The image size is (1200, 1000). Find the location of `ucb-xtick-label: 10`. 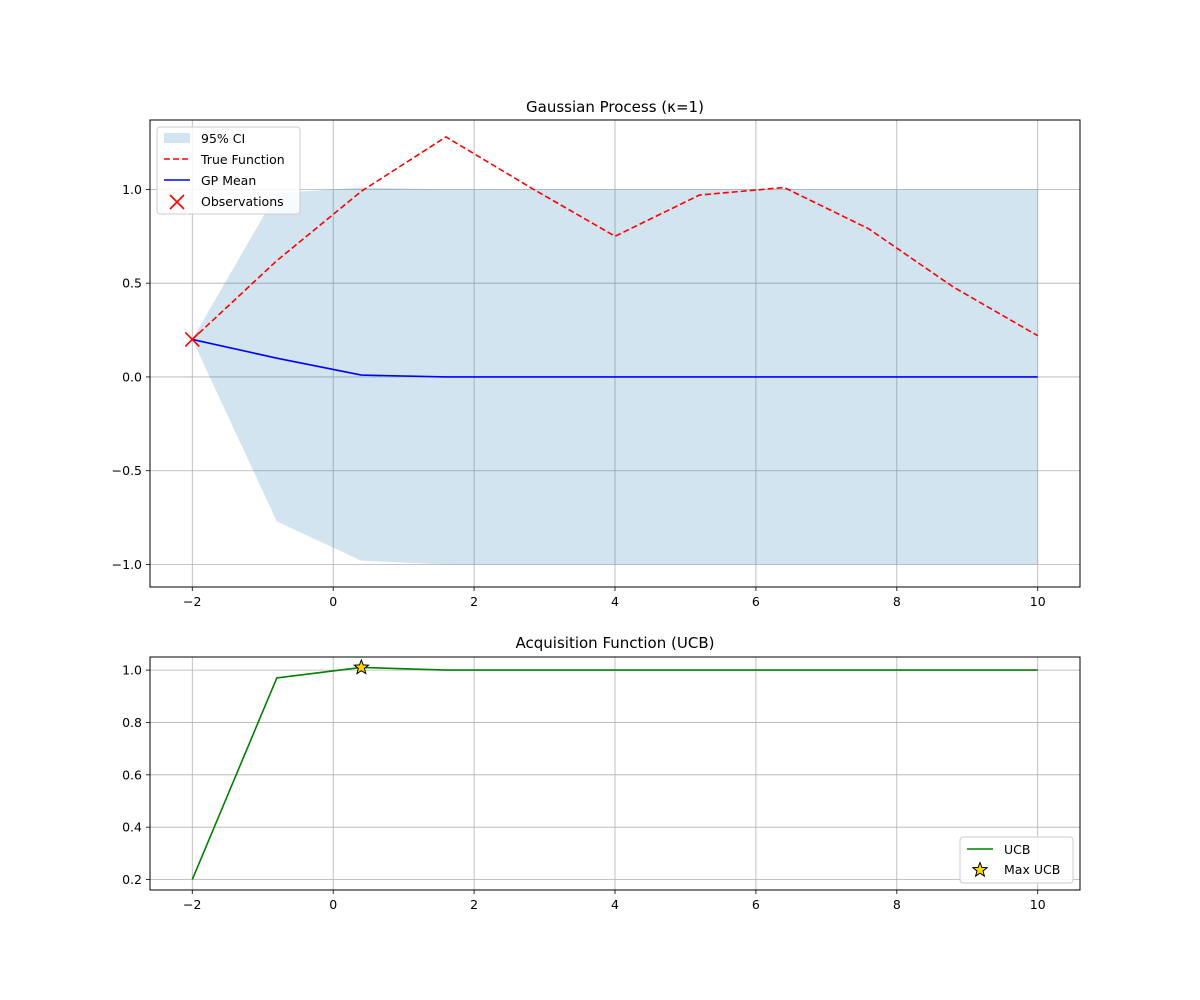

ucb-xtick-label: 10 is located at coordinates (1038, 904).